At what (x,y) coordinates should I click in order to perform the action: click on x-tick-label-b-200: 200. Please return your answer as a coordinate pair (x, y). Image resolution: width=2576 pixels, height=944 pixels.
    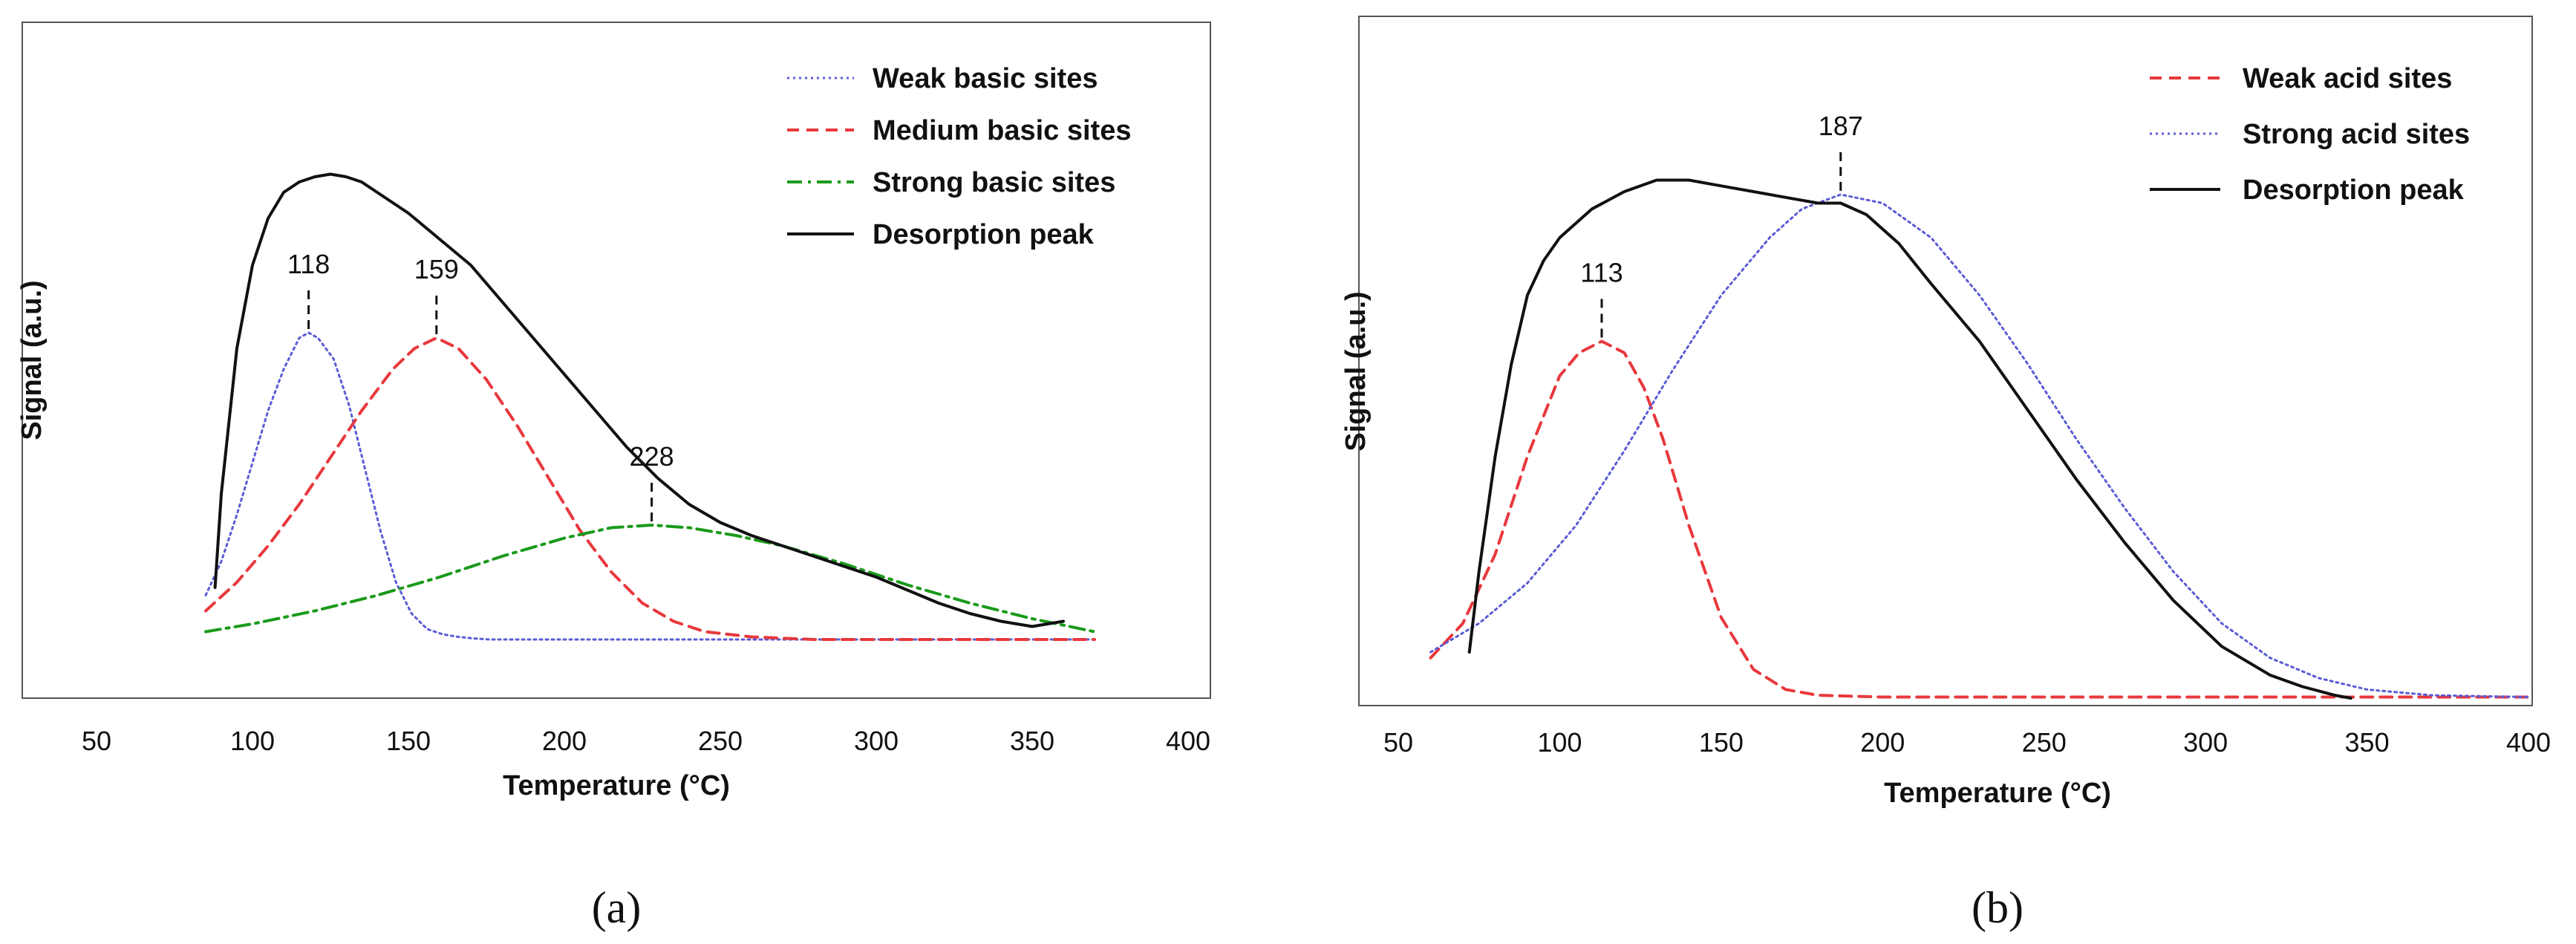
    Looking at the image, I should click on (1882, 742).